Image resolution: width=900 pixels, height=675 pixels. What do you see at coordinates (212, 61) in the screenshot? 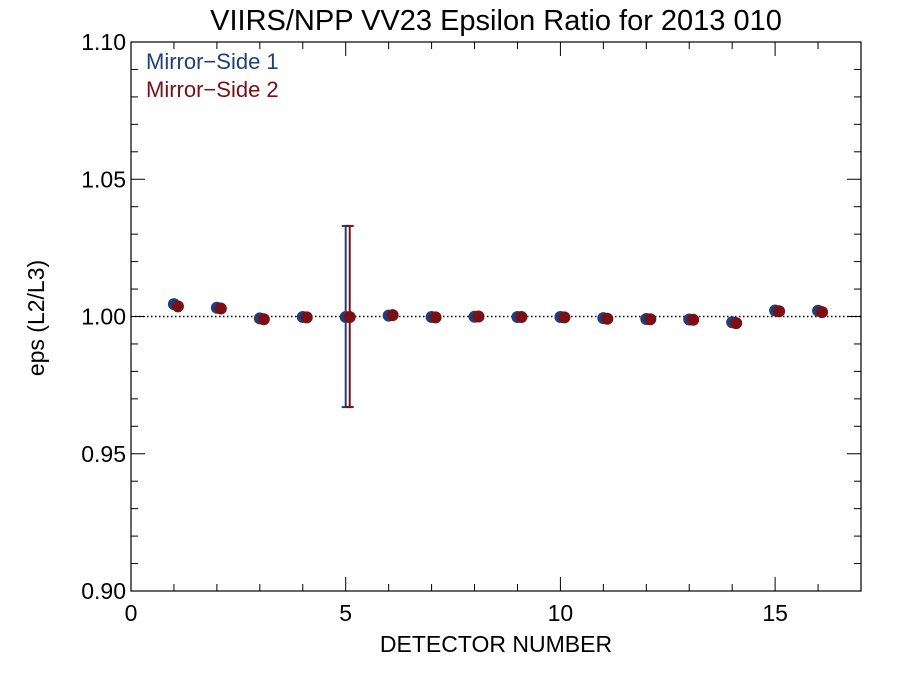
I see `legend-entry: Mirror−Side 1` at bounding box center [212, 61].